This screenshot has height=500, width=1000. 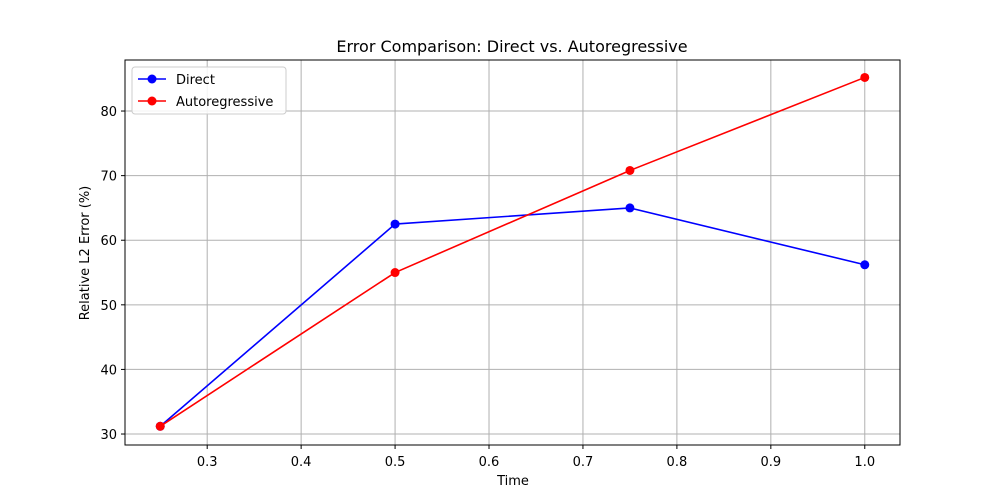 What do you see at coordinates (512, 481) in the screenshot?
I see `x-axis-label: Time` at bounding box center [512, 481].